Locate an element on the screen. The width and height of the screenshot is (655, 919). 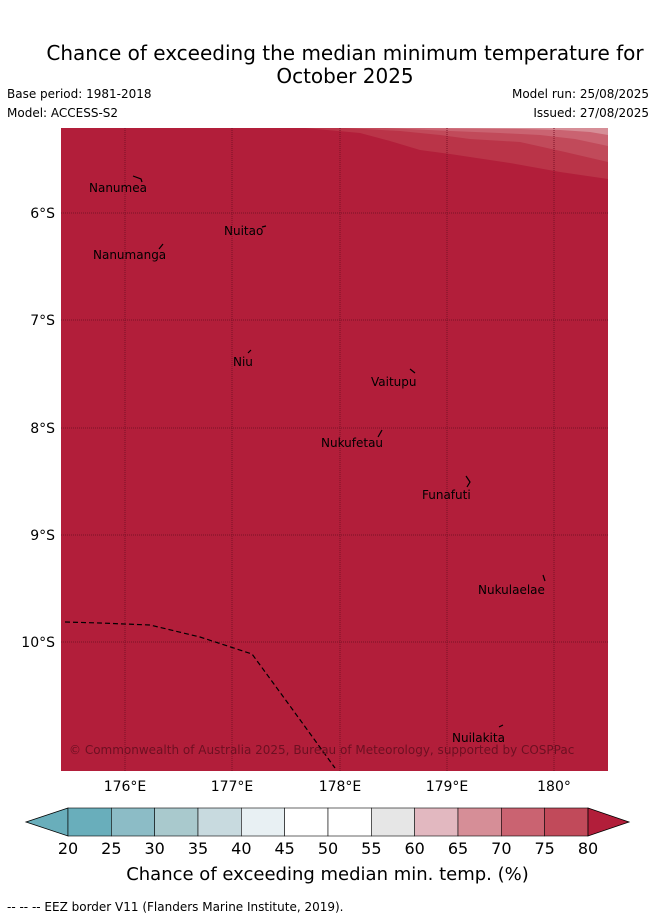
island-vaitupu-shape is located at coordinates (412, 371).